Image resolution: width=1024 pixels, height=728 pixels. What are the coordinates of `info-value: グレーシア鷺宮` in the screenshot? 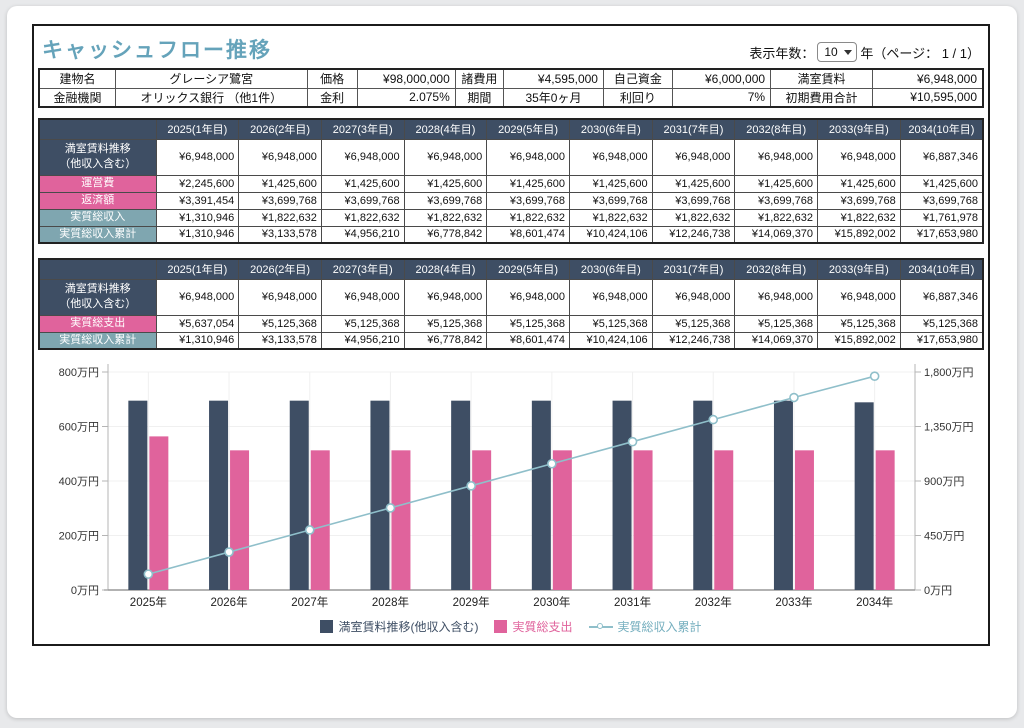 It's located at (211, 78).